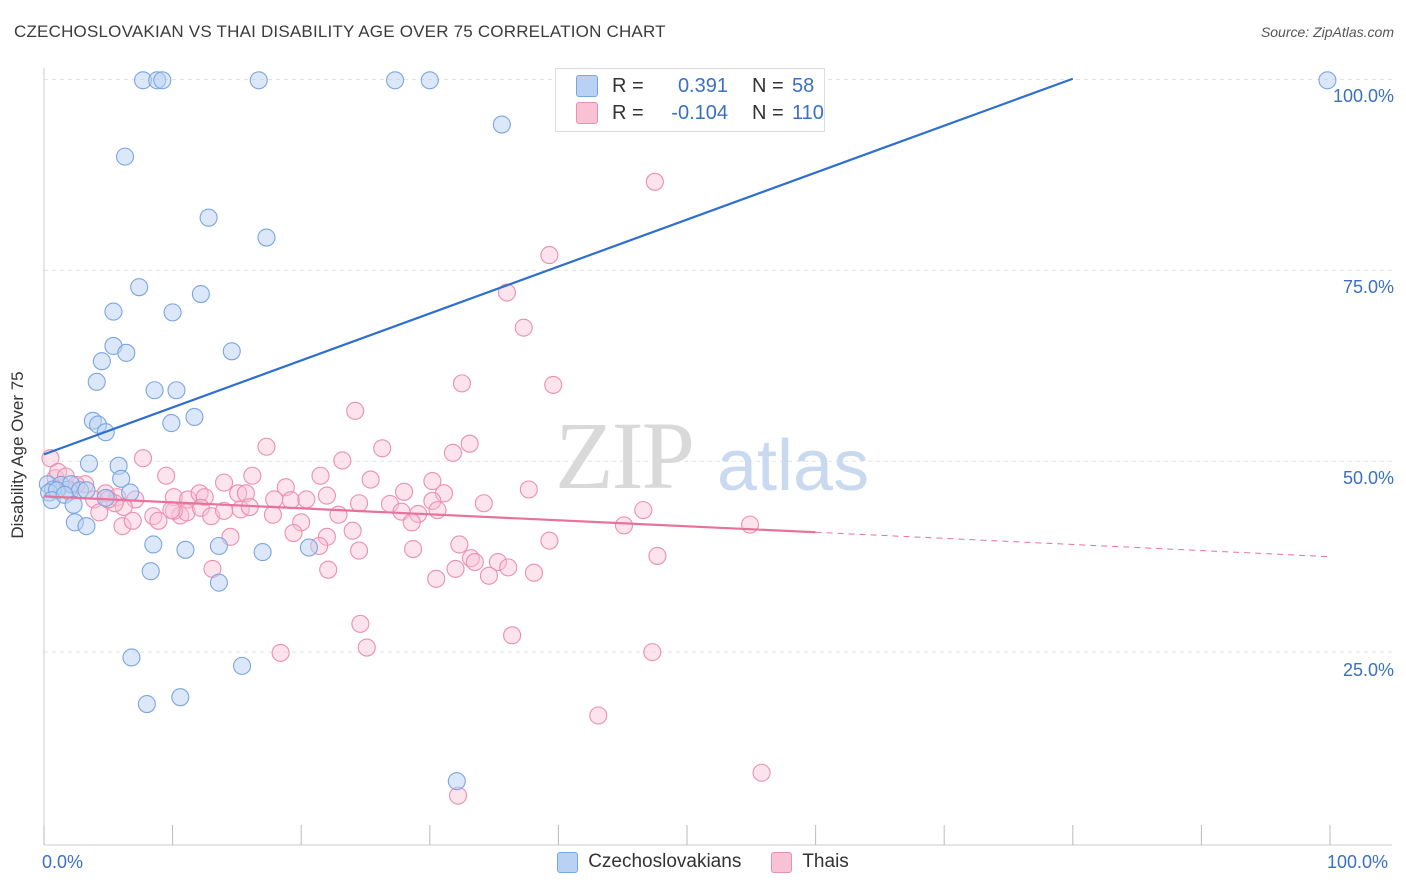 The height and width of the screenshot is (892, 1406). Describe the element at coordinates (808, 112) in the screenshot. I see `n-value: 110` at that location.